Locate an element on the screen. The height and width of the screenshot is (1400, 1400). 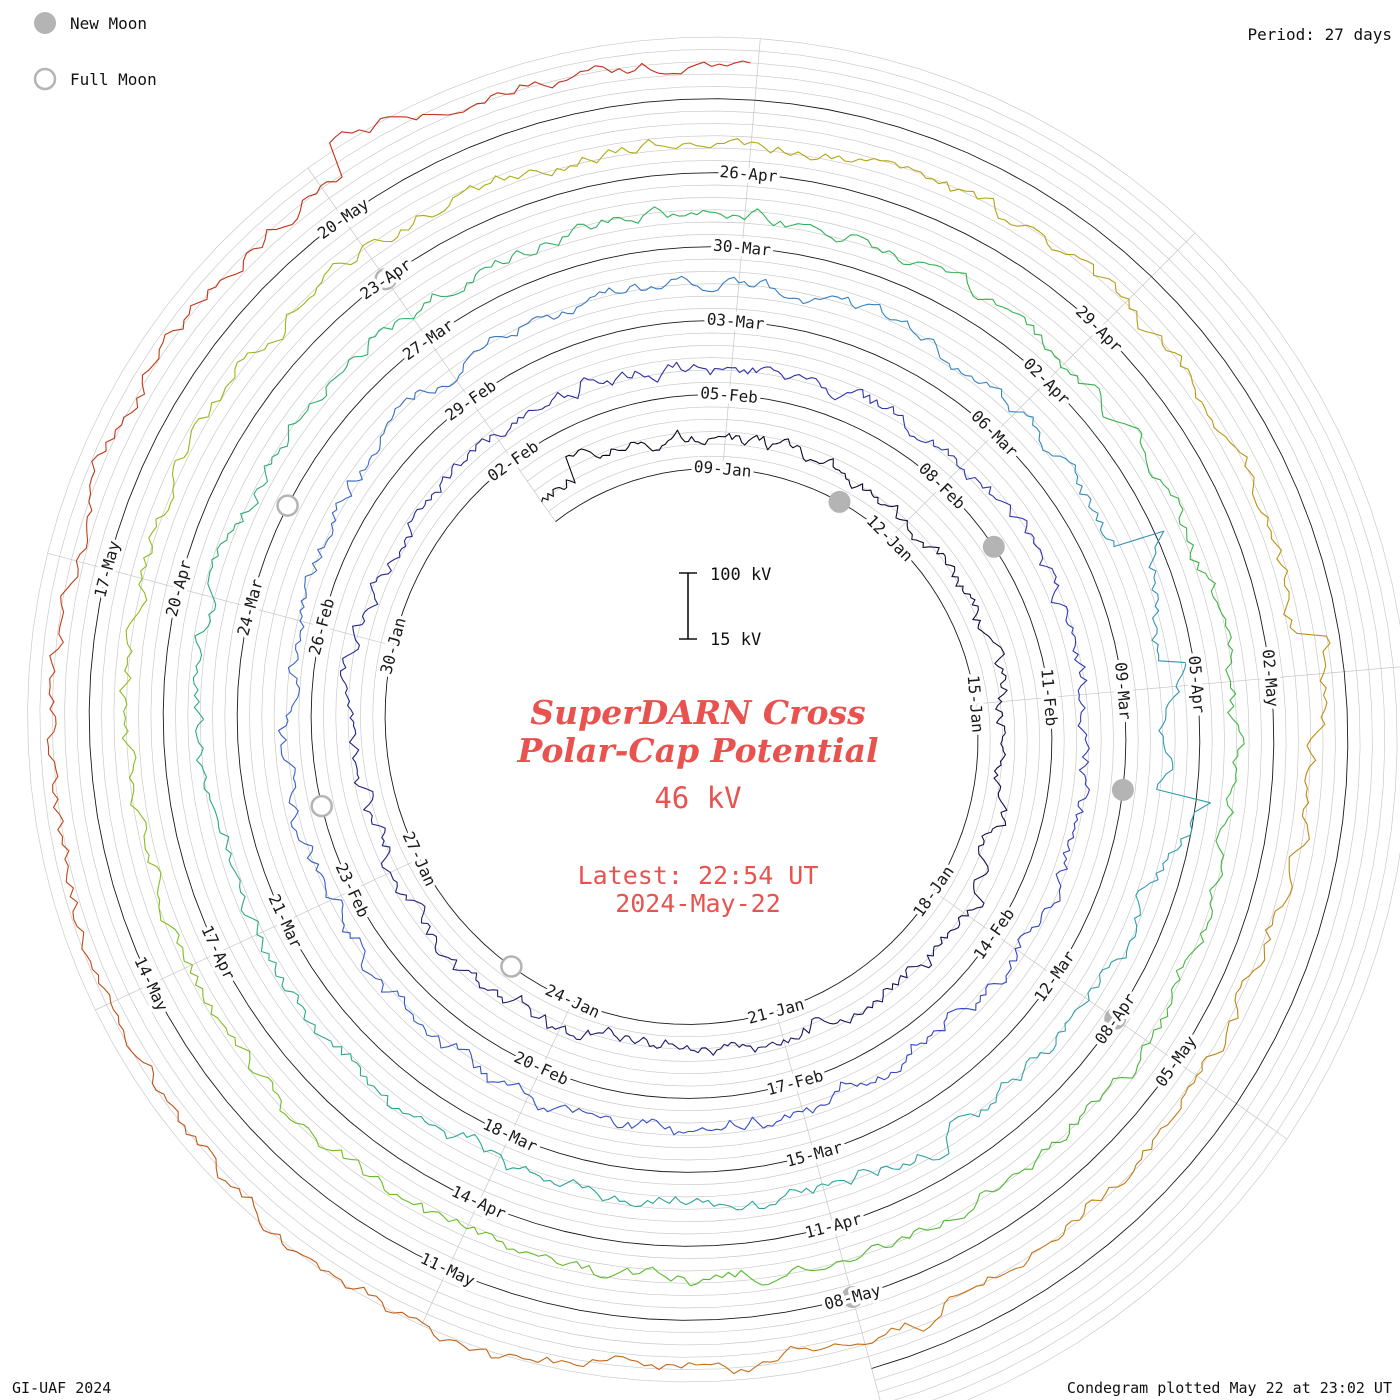
date-label: 24-Jan is located at coordinates (572, 1001).